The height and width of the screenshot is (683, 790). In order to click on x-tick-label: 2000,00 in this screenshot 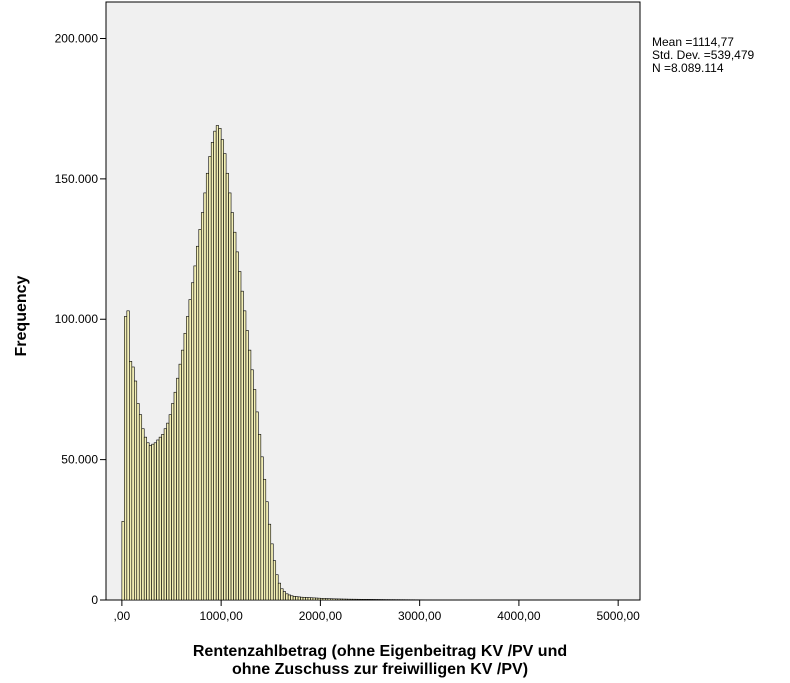, I will do `click(321, 616)`.